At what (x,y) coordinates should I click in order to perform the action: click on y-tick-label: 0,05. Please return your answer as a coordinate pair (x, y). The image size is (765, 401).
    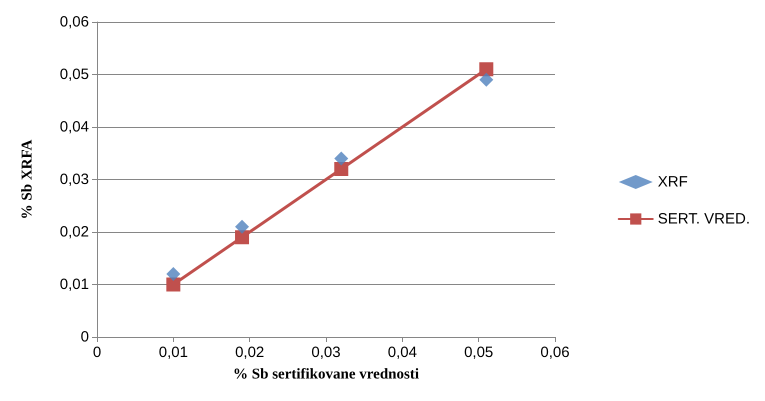
    Looking at the image, I should click on (74, 74).